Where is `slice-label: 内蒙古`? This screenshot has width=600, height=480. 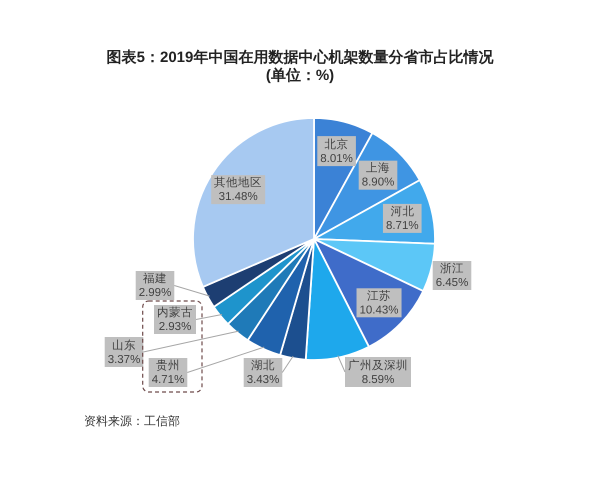 slice-label: 内蒙古 is located at coordinates (175, 312).